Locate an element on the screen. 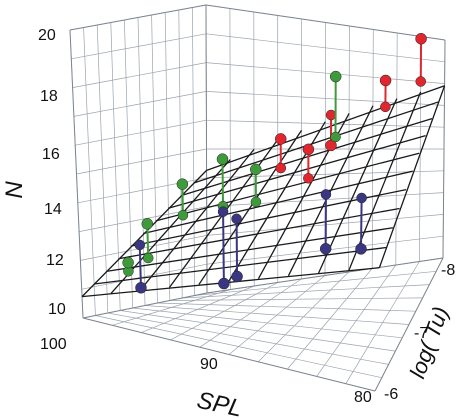 The height and width of the screenshot is (418, 464). z-tick-label: 20 is located at coordinates (47, 35).